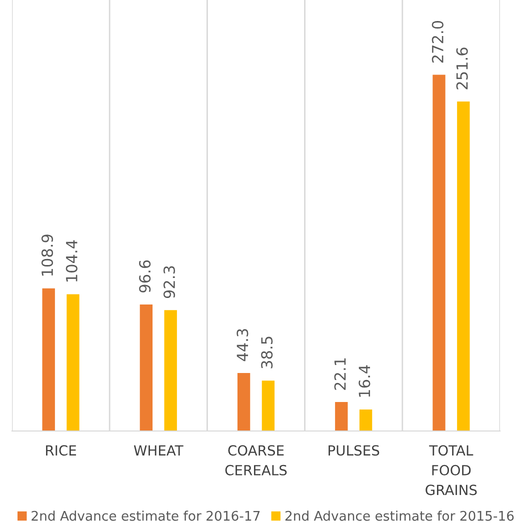 The height and width of the screenshot is (531, 532). What do you see at coordinates (47, 255) in the screenshot?
I see `data-label: 108.9` at bounding box center [47, 255].